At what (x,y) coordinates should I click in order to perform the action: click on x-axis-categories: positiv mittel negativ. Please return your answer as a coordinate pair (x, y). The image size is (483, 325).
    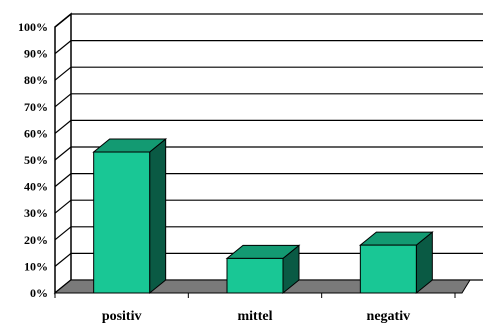
    Looking at the image, I should click on (256, 316).